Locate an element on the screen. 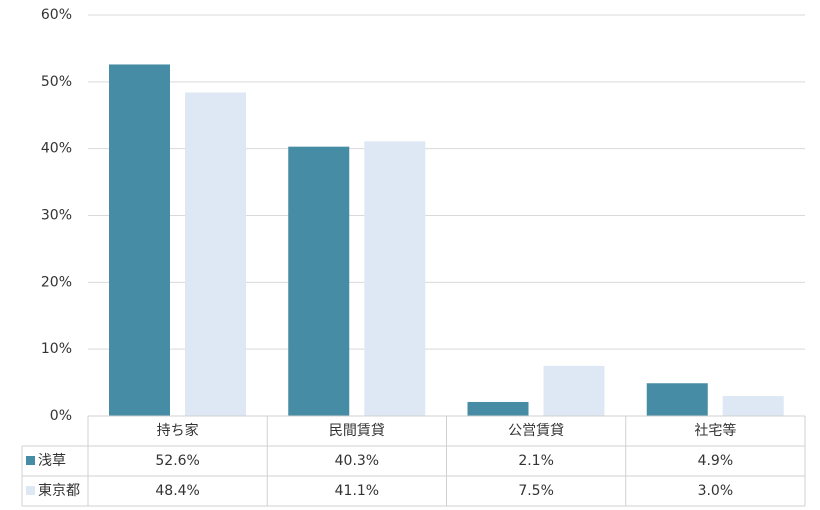 Image resolution: width=820 pixels, height=510 pixels. y-tick-label: 40% is located at coordinates (56, 149).